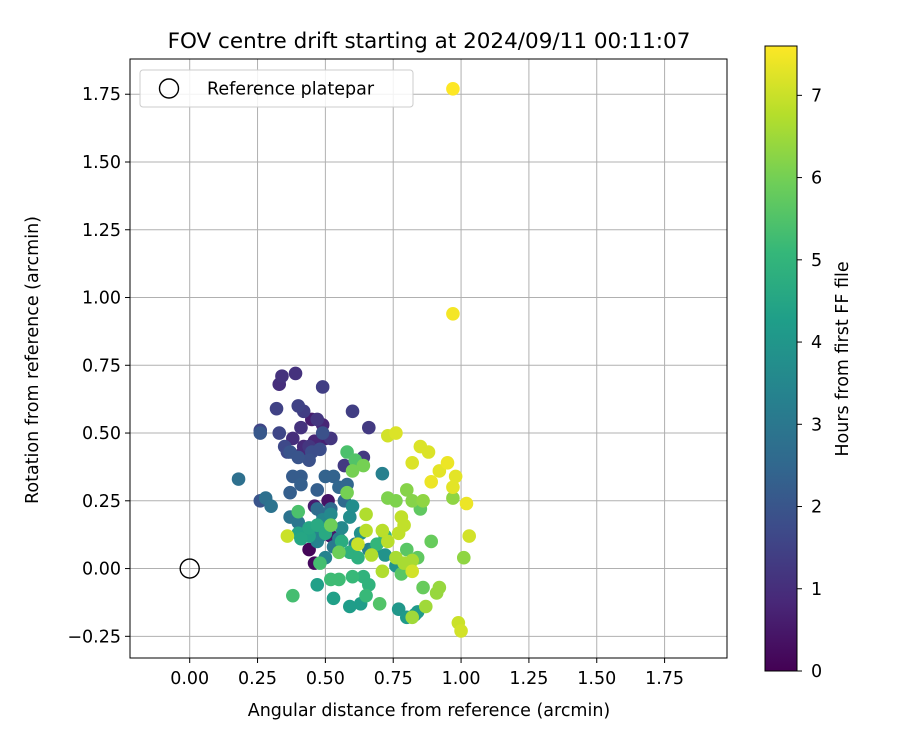 This screenshot has width=900, height=750. What do you see at coordinates (33, 360) in the screenshot?
I see `y-axis-label: Rotation from reference (arcmin)` at bounding box center [33, 360].